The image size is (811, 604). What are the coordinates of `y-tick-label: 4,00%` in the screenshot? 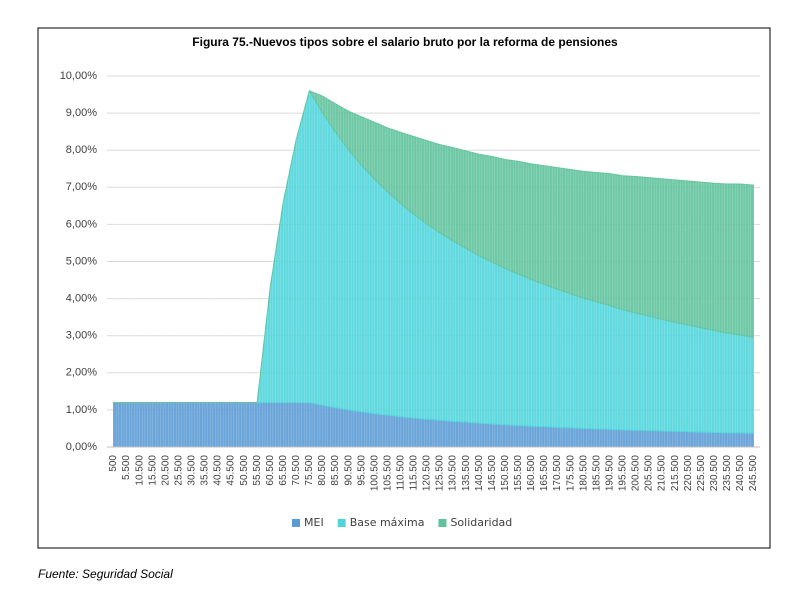 It's located at (81, 299).